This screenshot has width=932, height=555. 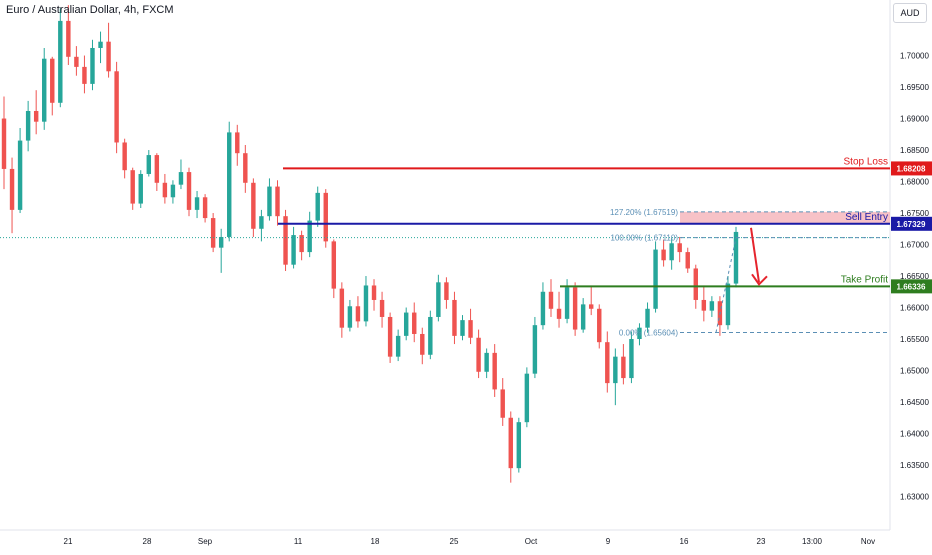 What do you see at coordinates (914, 245) in the screenshot?
I see `y-tick-label: 1.67000` at bounding box center [914, 245].